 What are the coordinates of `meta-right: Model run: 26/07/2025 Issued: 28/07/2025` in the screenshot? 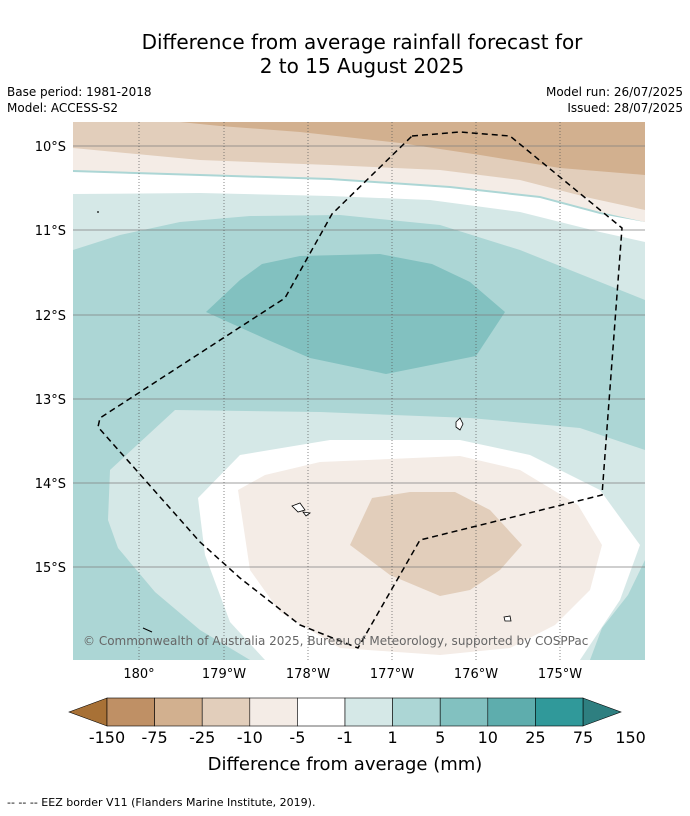 It's located at (614, 100).